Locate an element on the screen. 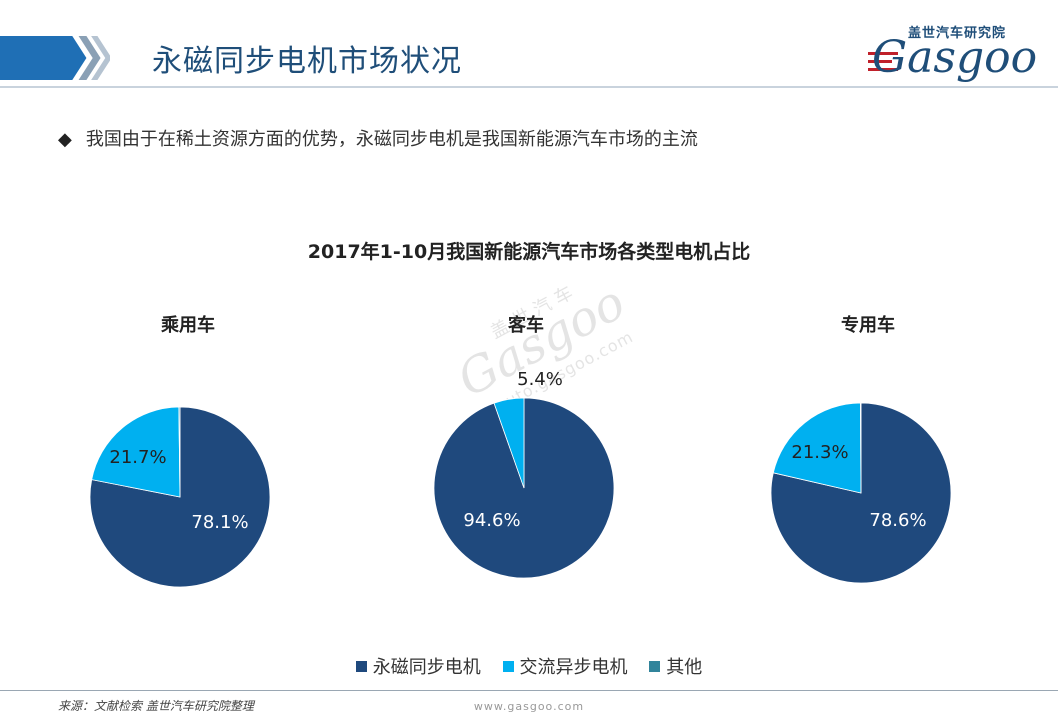 The height and width of the screenshot is (720, 1058). page-title: 永磁同步电机市场状况 is located at coordinates (307, 61).